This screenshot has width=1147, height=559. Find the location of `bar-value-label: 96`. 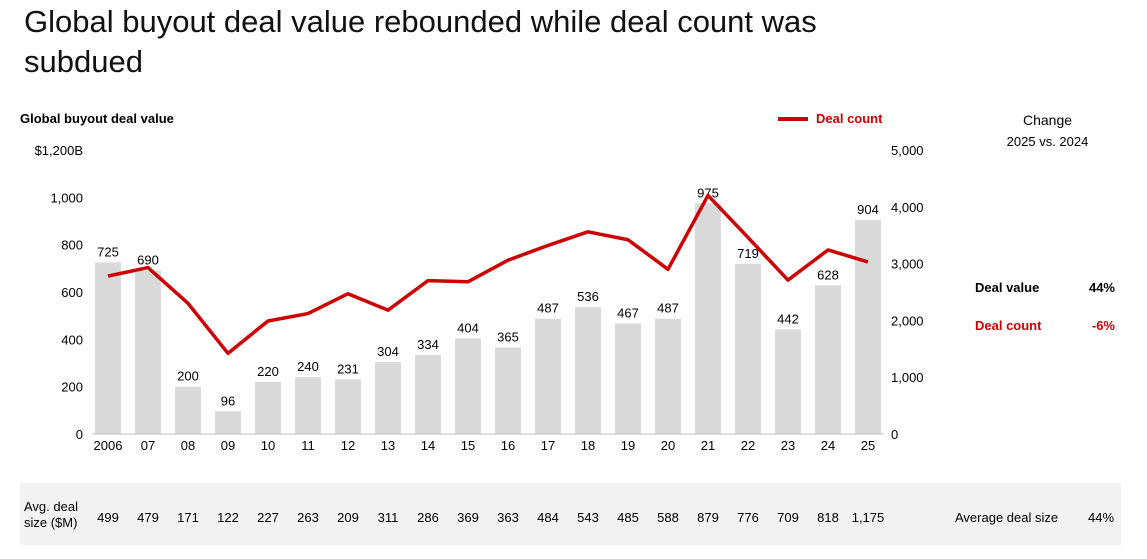

bar-value-label: 96 is located at coordinates (228, 400).